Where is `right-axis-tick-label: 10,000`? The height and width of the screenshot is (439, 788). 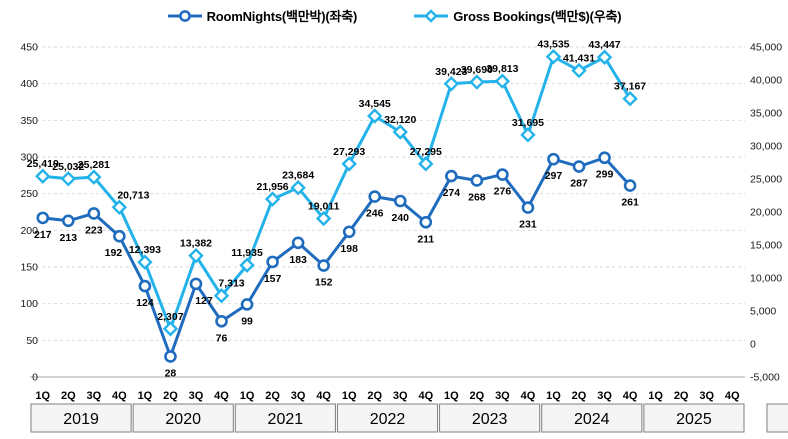 right-axis-tick-label: 10,000 is located at coordinates (766, 279).